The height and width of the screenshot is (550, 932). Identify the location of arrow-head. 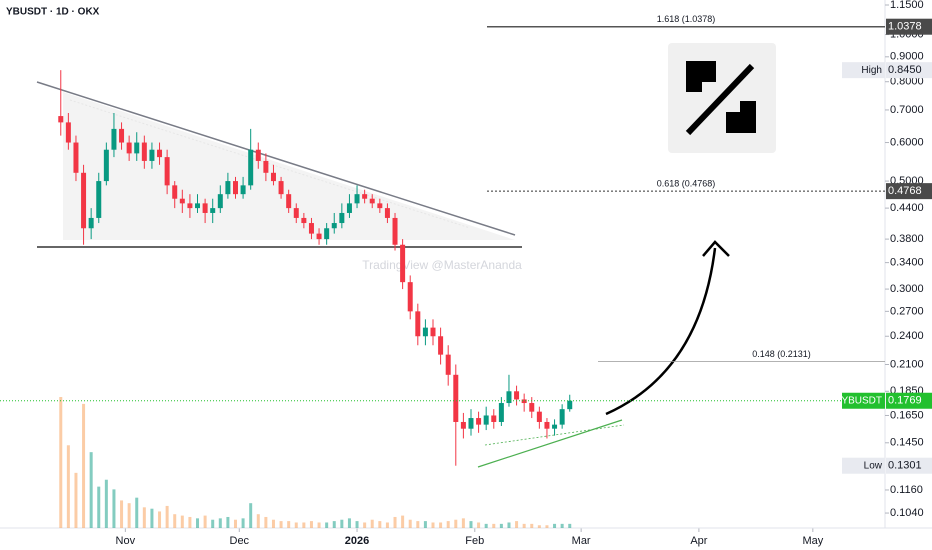
(716, 248).